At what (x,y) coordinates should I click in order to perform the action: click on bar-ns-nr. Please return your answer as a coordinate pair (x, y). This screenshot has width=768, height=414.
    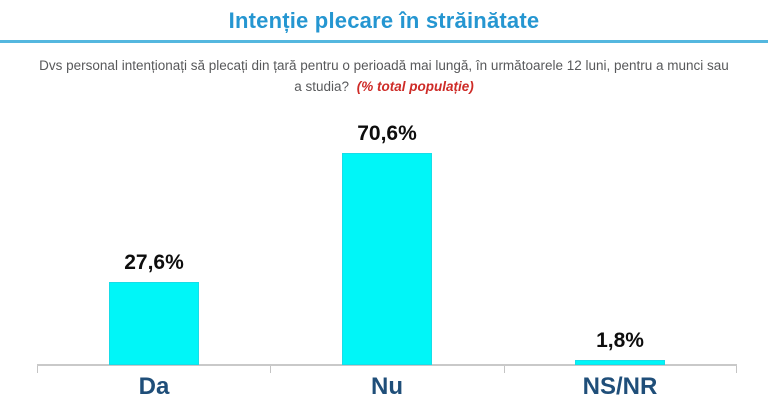
    Looking at the image, I should click on (620, 362).